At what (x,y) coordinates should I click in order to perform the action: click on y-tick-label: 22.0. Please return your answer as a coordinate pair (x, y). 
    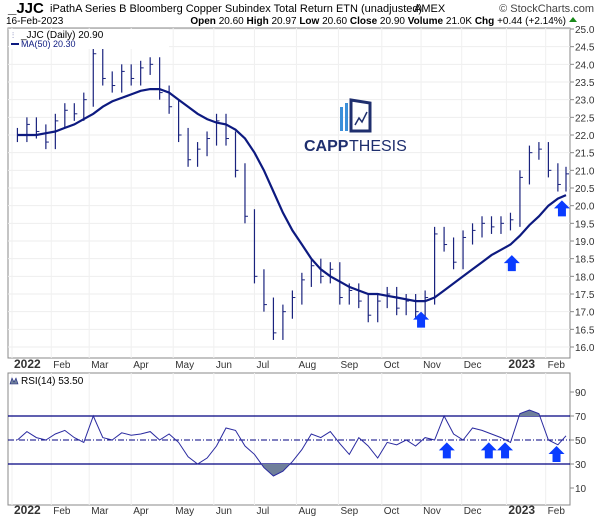
    Looking at the image, I should click on (585, 136).